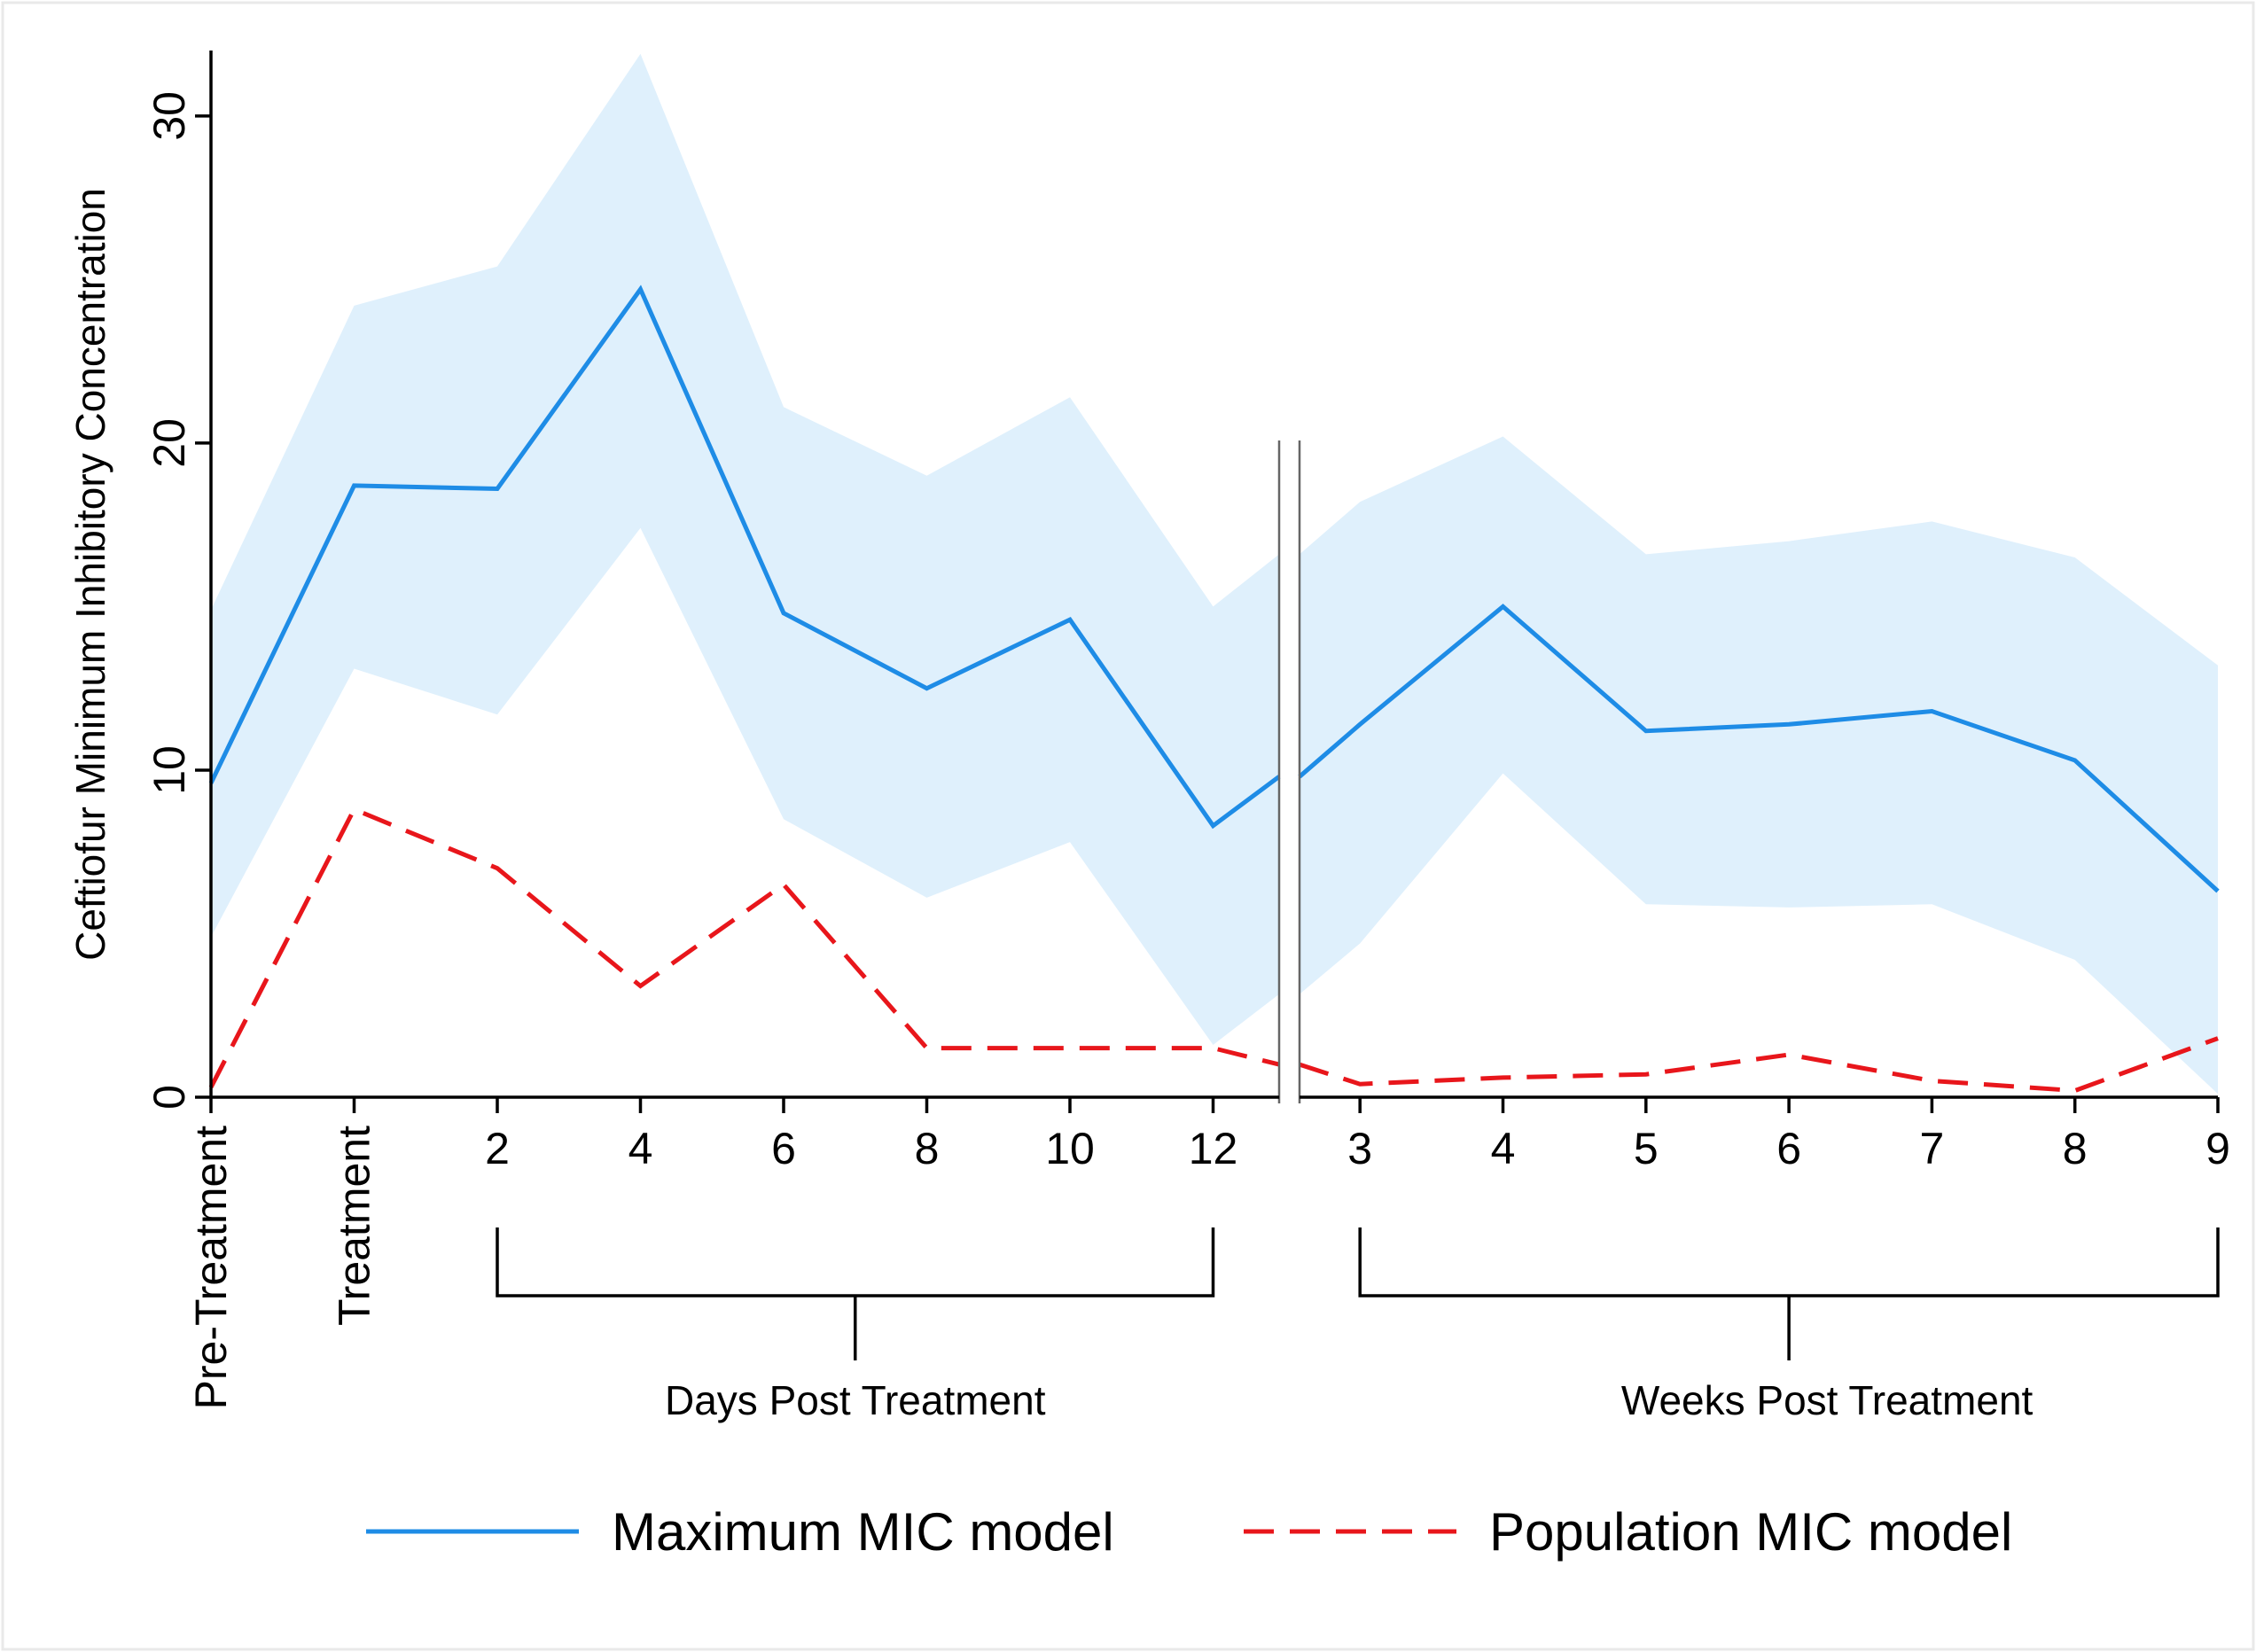 The width and height of the screenshot is (2256, 1652). I want to click on days-post-treatment-label: Days Post Treatment, so click(855, 1400).